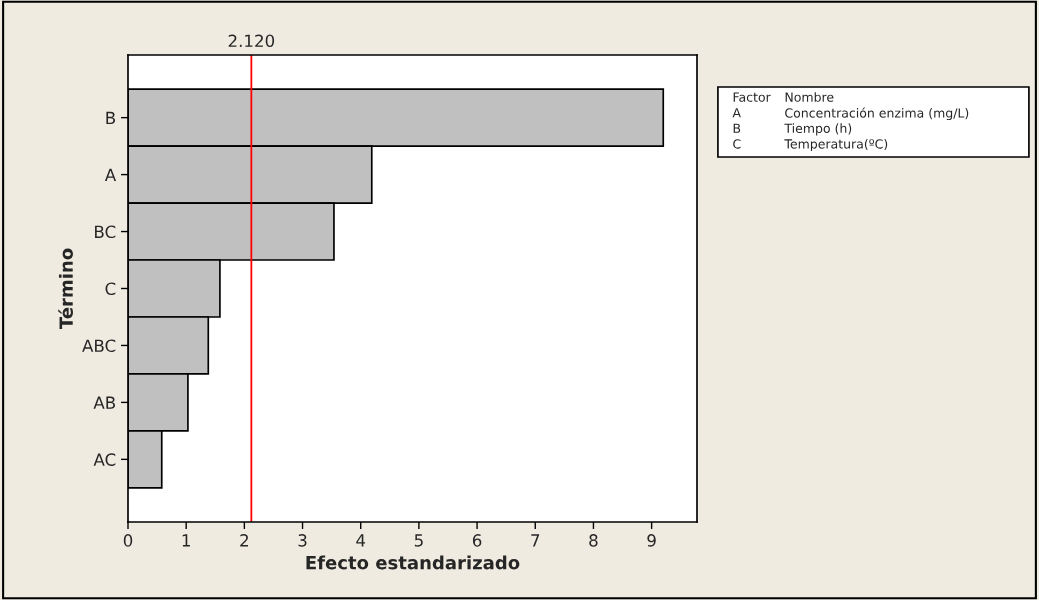 Image resolution: width=1039 pixels, height=600 pixels. What do you see at coordinates (737, 128) in the screenshot?
I see `text: B` at bounding box center [737, 128].